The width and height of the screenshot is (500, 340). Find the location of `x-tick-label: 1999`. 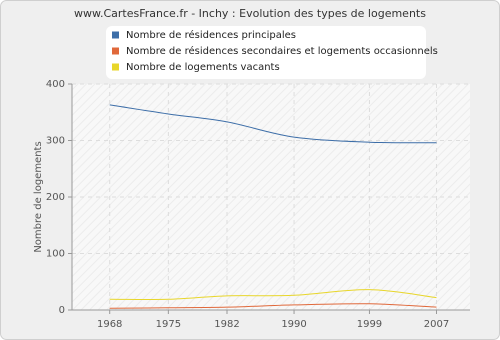

x-tick-label: 1999 is located at coordinates (369, 324).